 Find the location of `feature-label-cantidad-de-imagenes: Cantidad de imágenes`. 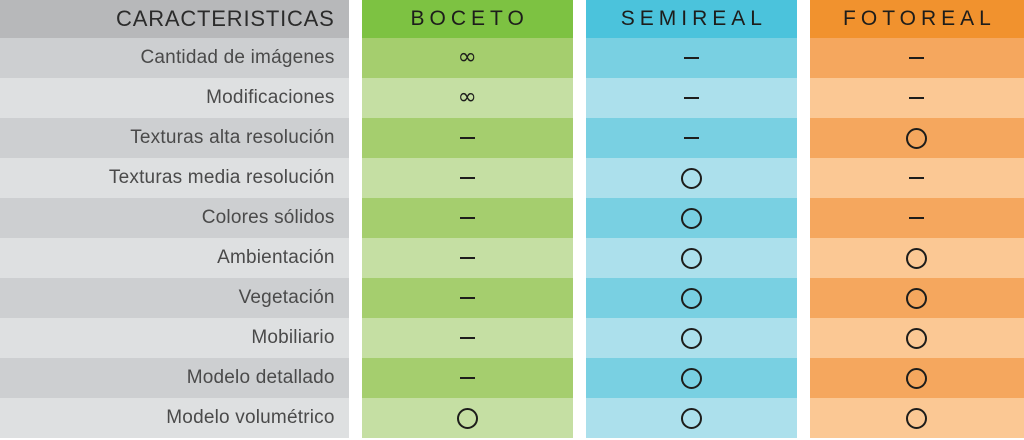

feature-label-cantidad-de-imagenes: Cantidad de imágenes is located at coordinates (237, 57).